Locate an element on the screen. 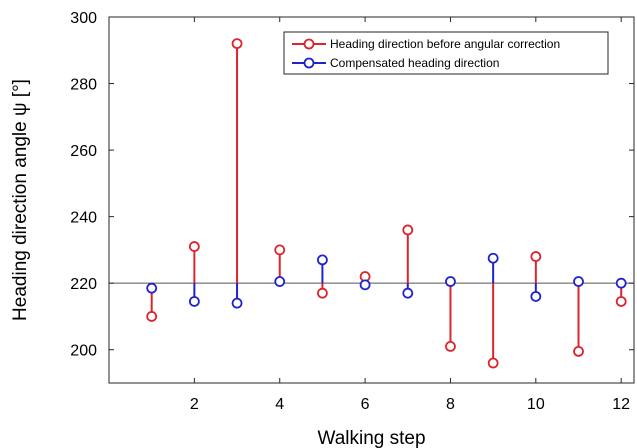 This screenshot has height=448, width=637. x-tick-label: 10 is located at coordinates (536, 404).